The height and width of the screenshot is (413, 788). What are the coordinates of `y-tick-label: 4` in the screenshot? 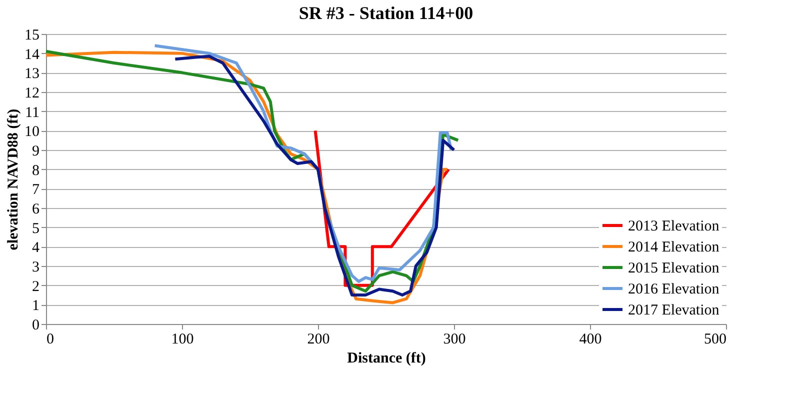 It's located at (36, 248).